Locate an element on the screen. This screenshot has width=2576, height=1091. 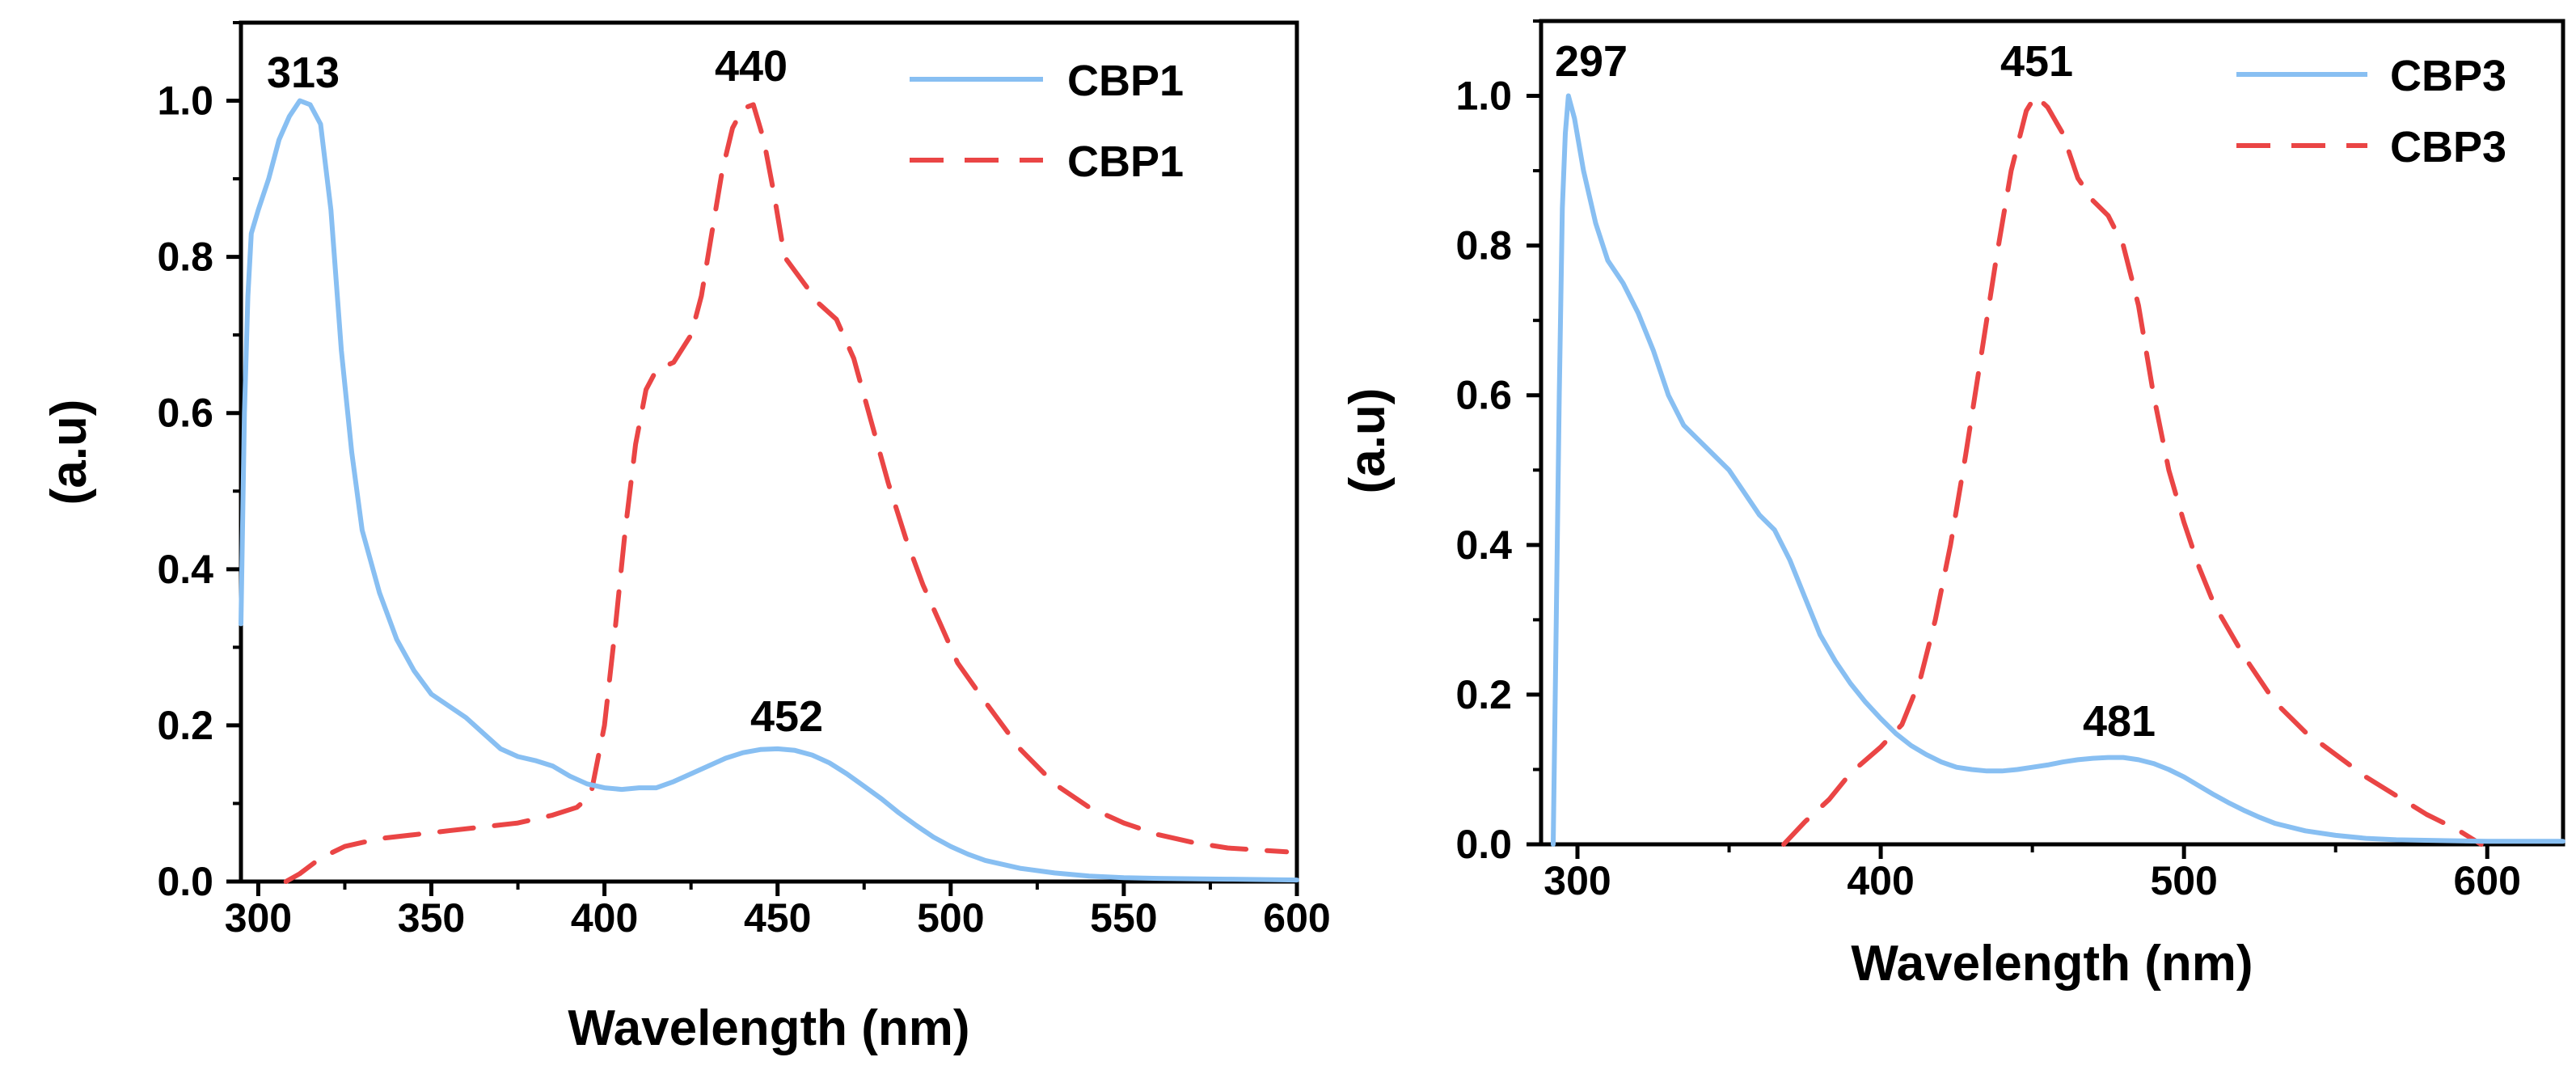
x-axis-ticks: 300 350 400 450 500 550 600 is located at coordinates (778, 911).